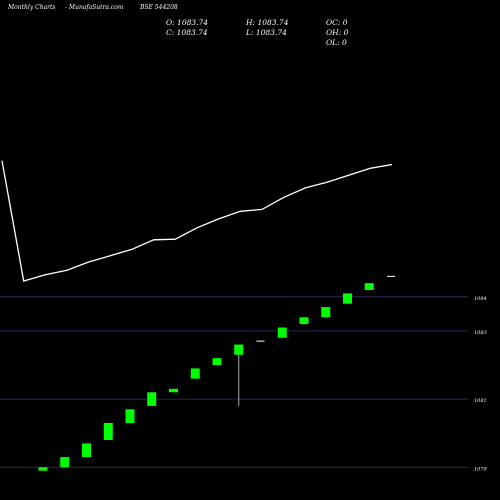 This screenshot has height=500, width=500. What do you see at coordinates (481, 469) in the screenshot?
I see `price-tick-label: 1079` at bounding box center [481, 469].